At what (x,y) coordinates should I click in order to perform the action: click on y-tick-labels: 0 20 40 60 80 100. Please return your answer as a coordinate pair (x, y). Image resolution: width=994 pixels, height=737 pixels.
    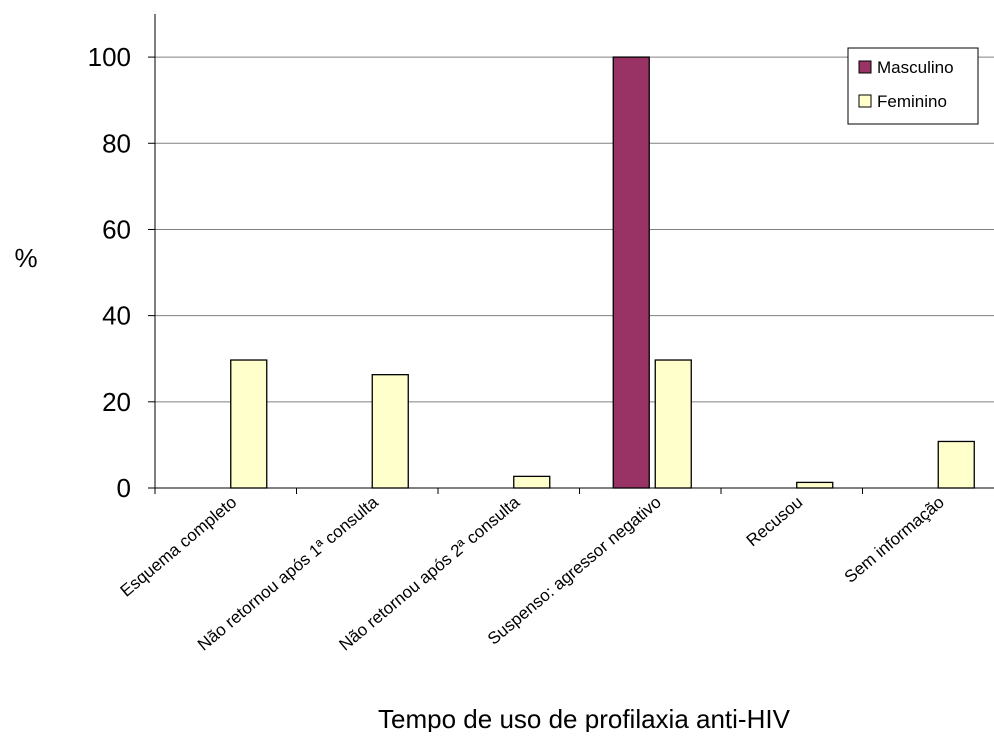
    Looking at the image, I should click on (109, 272).